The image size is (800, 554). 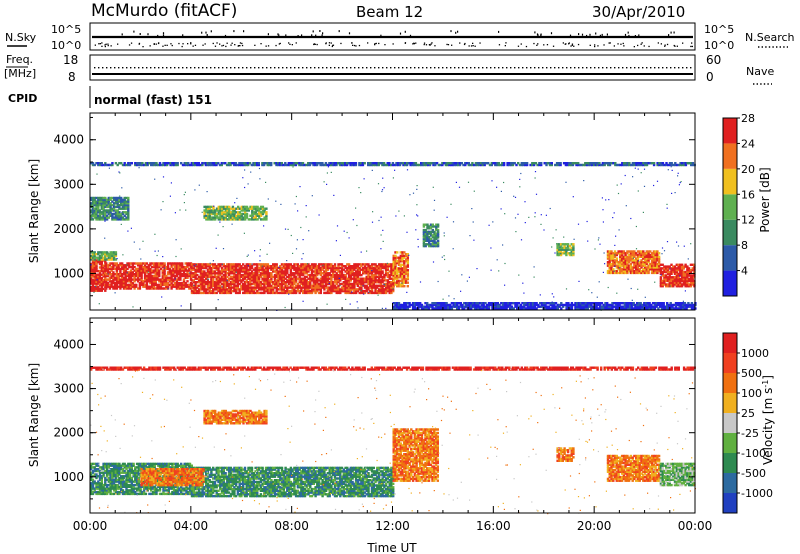 What do you see at coordinates (20, 73) in the screenshot?
I see `freq-unit: [MHz]` at bounding box center [20, 73].